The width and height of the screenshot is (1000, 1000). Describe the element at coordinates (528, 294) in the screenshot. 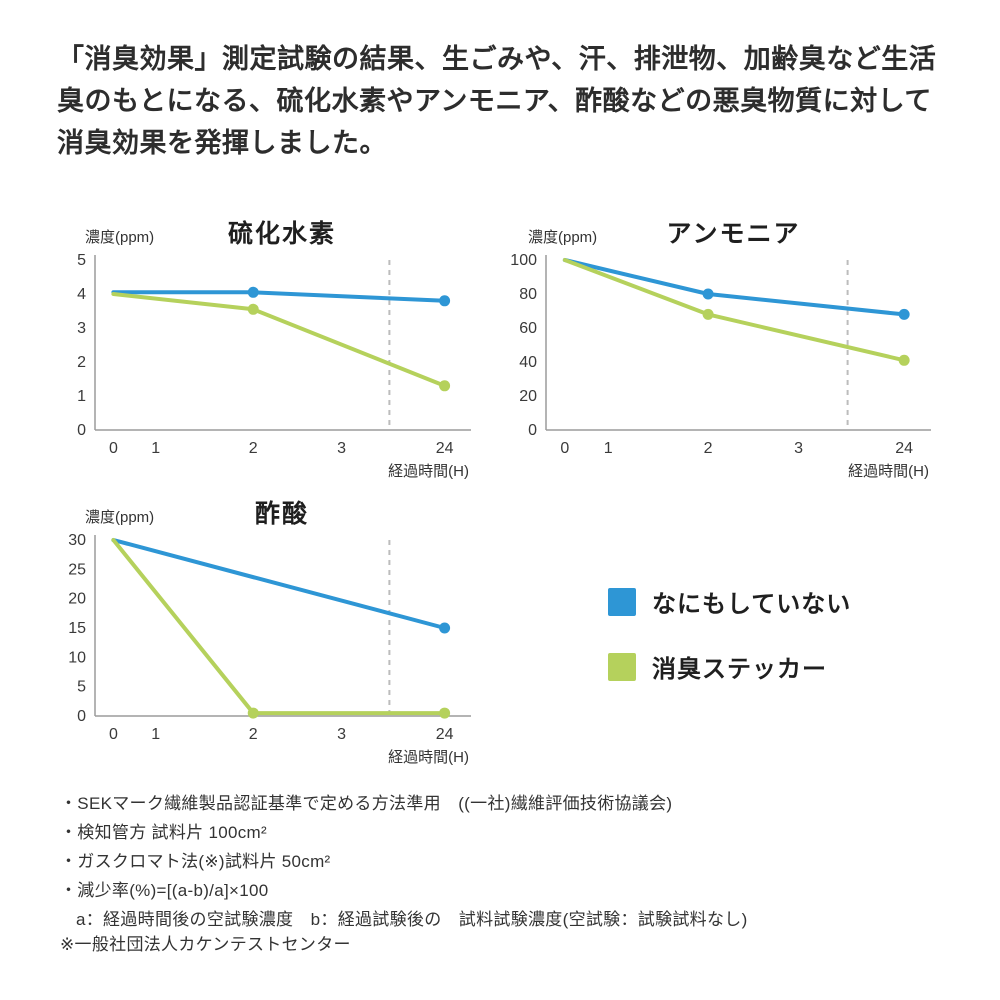

I see `svg-text: 80` at that location.